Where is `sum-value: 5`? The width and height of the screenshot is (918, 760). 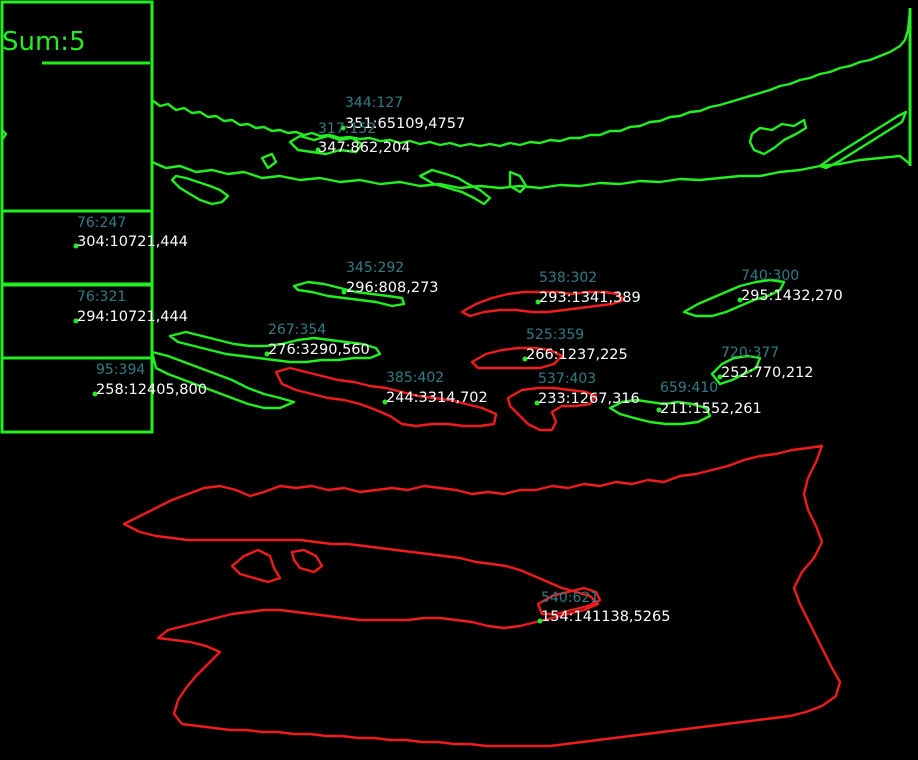
sum-value: 5 is located at coordinates (77, 42).